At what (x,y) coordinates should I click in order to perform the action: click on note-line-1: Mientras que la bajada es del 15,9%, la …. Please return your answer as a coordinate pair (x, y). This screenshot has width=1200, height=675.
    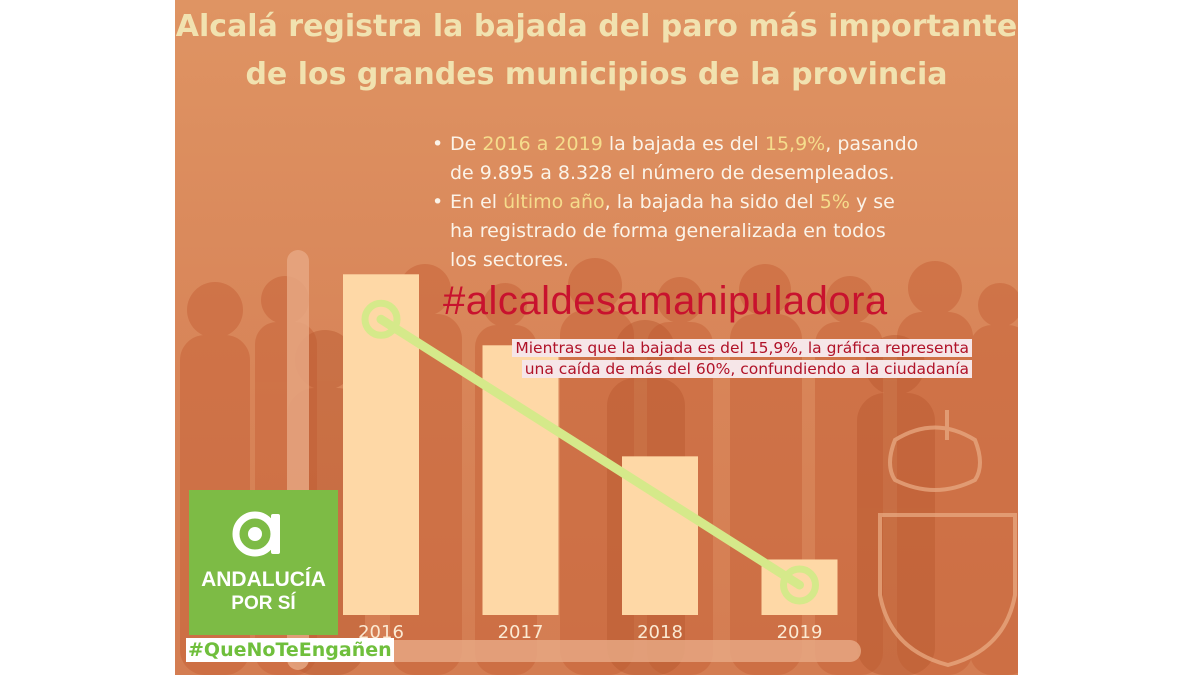
    Looking at the image, I should click on (742, 348).